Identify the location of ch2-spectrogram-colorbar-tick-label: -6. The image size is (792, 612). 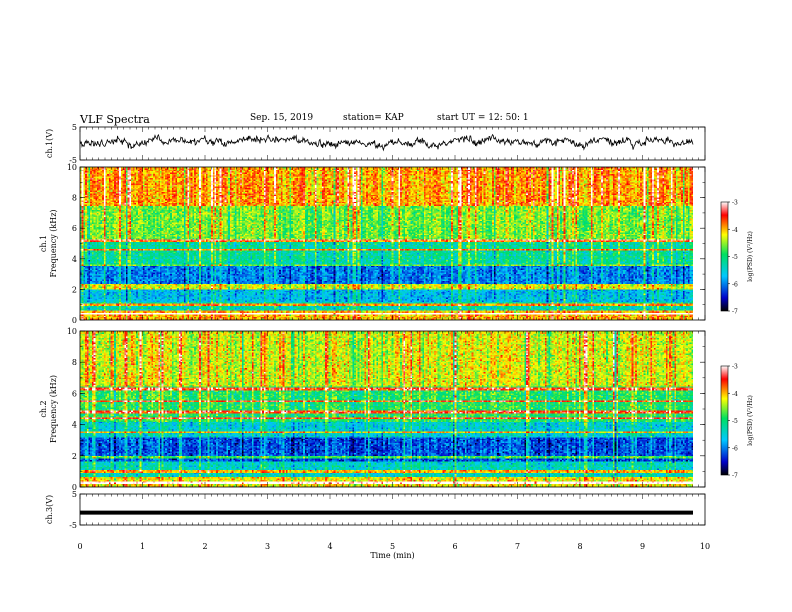
(735, 448).